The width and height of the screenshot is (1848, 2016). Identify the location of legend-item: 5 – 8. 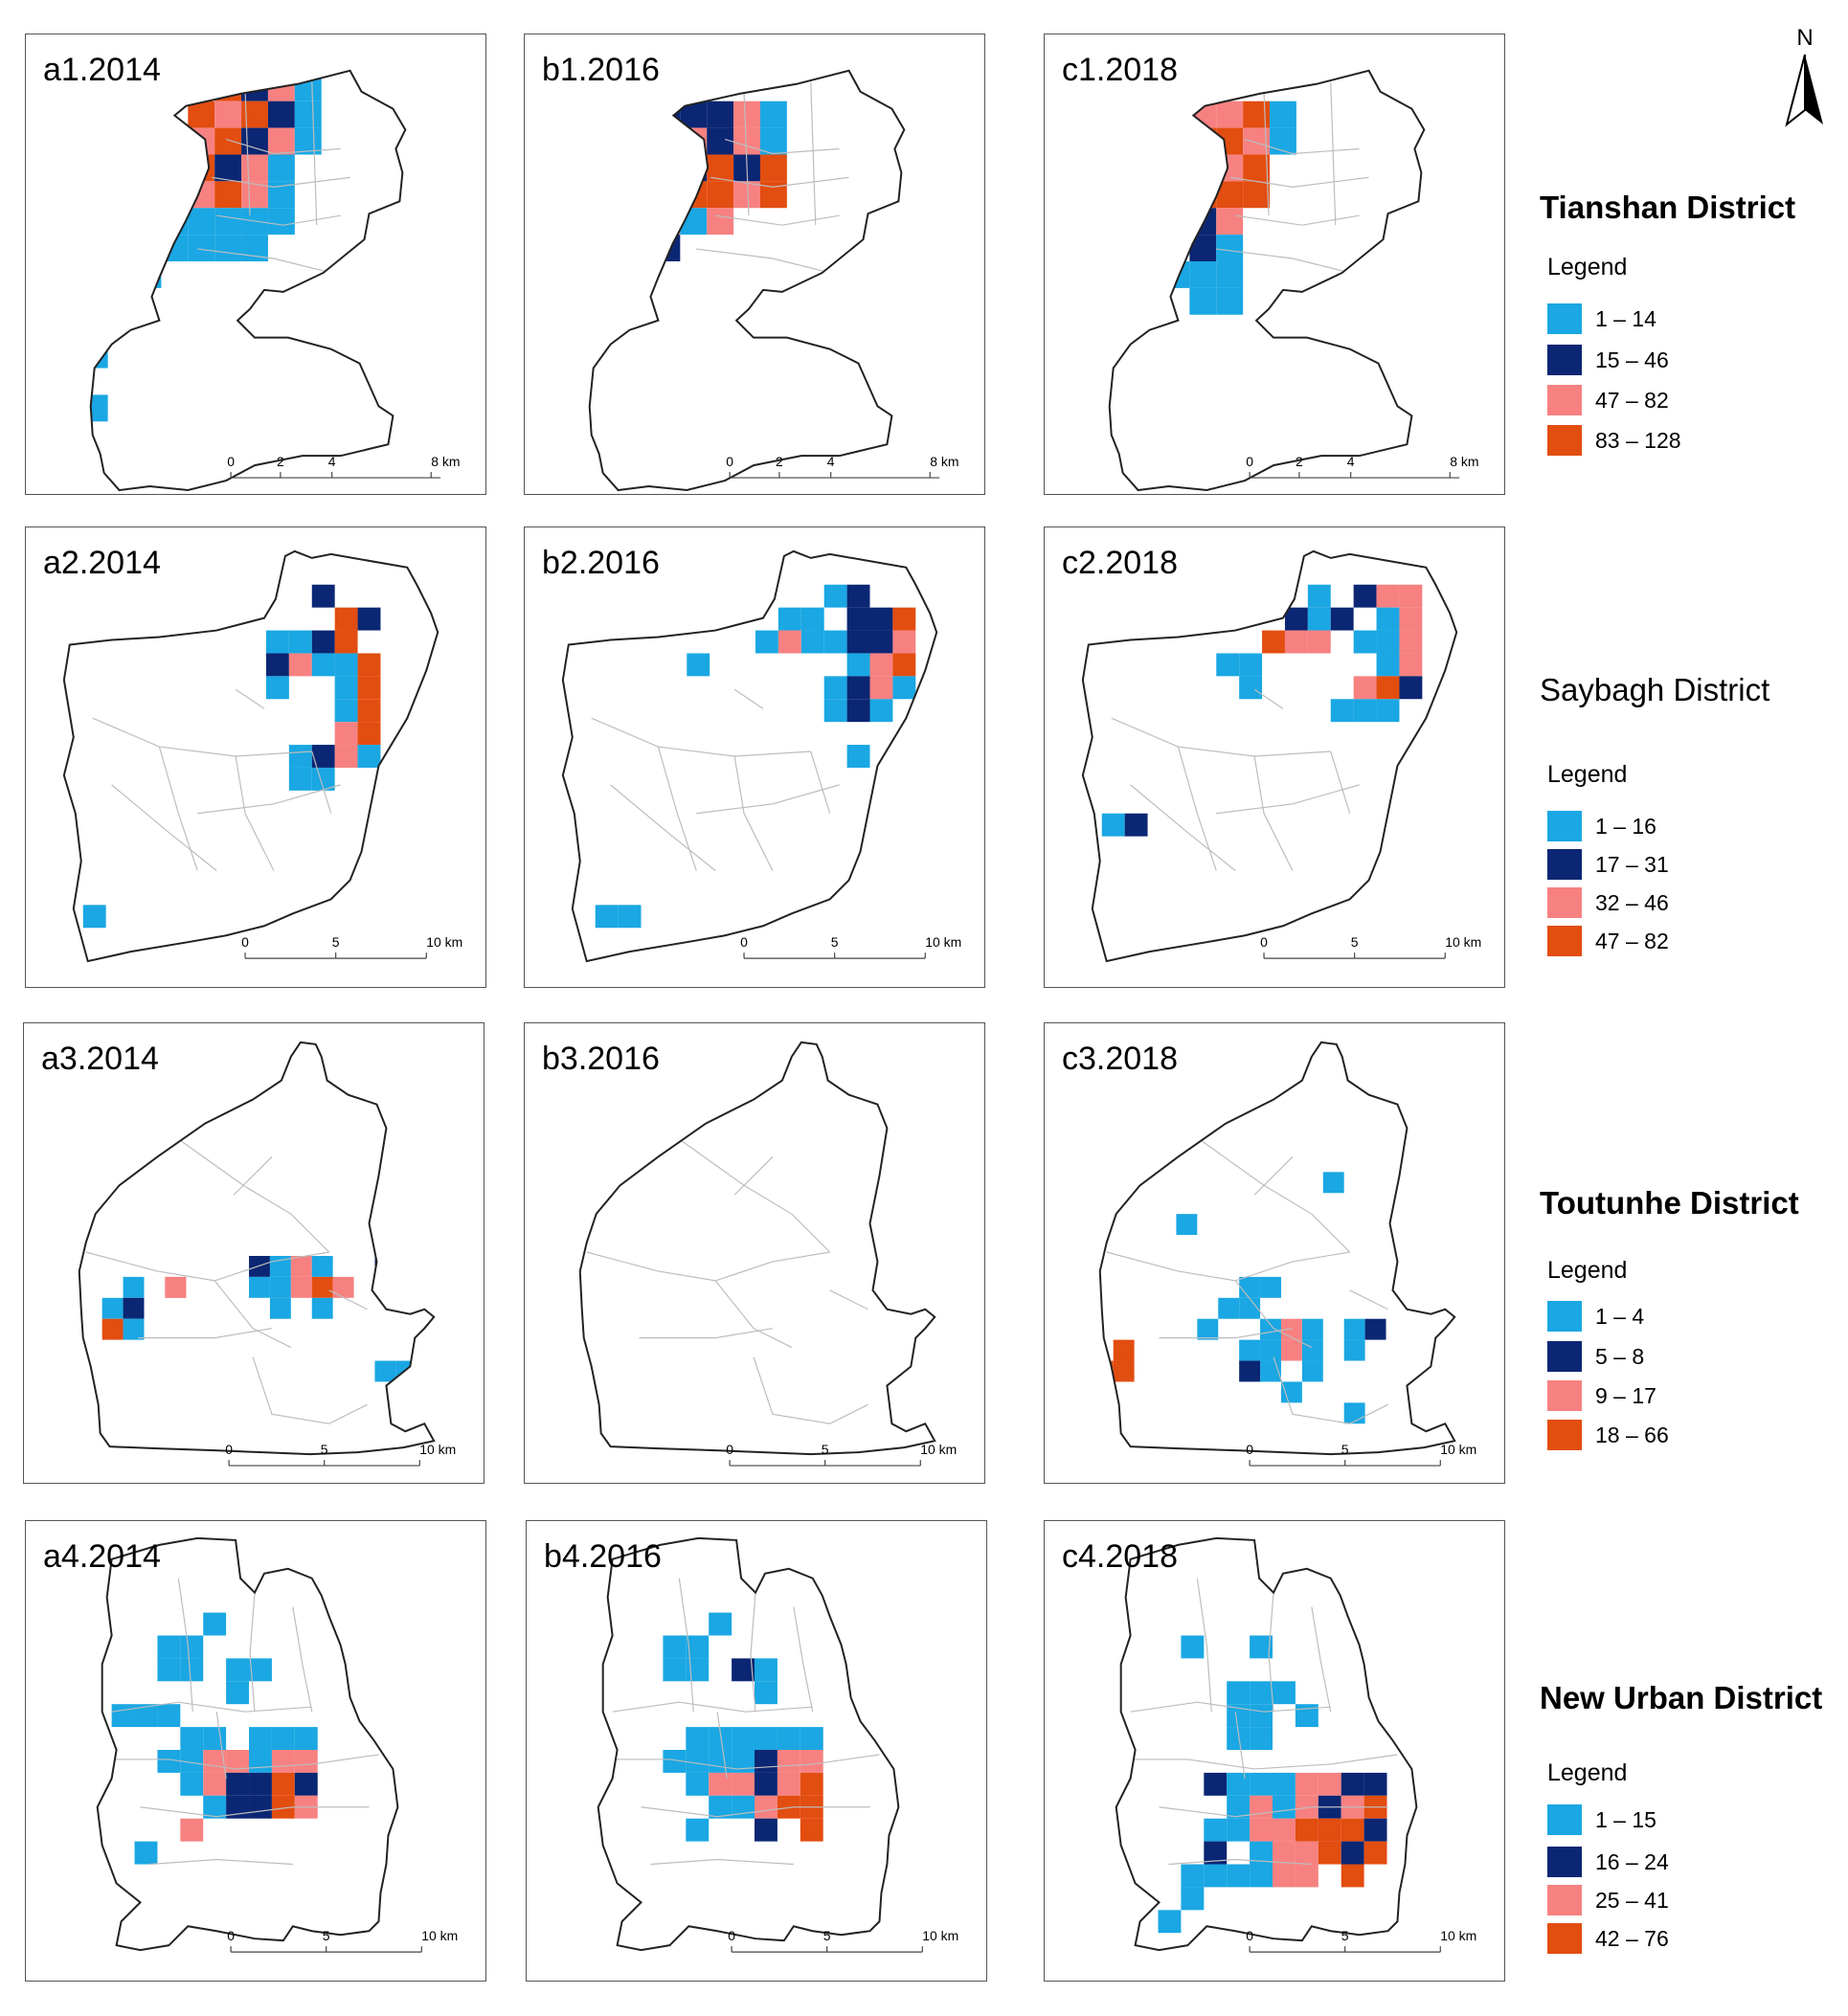
(1596, 1357).